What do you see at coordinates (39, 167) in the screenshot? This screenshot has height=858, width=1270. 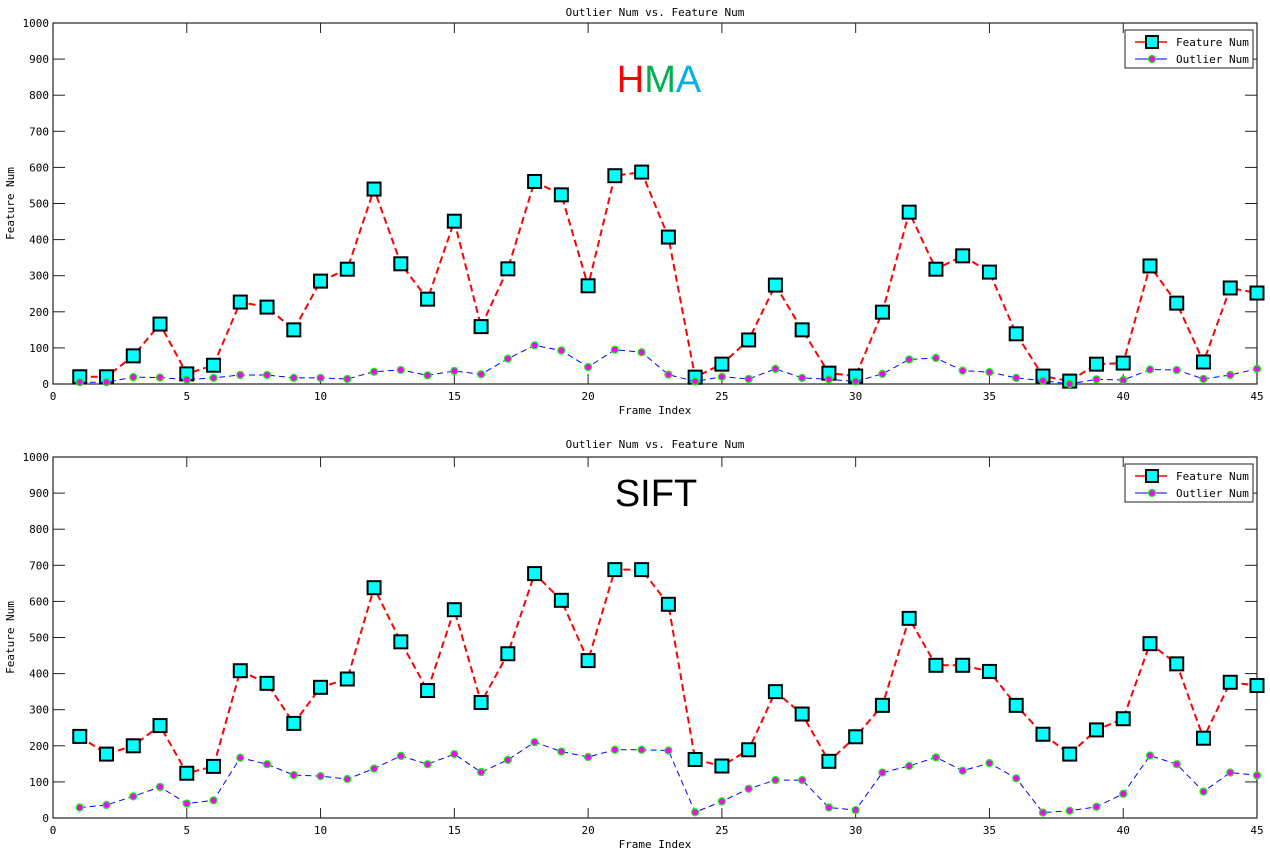 I see `y-tick-label: 600` at bounding box center [39, 167].